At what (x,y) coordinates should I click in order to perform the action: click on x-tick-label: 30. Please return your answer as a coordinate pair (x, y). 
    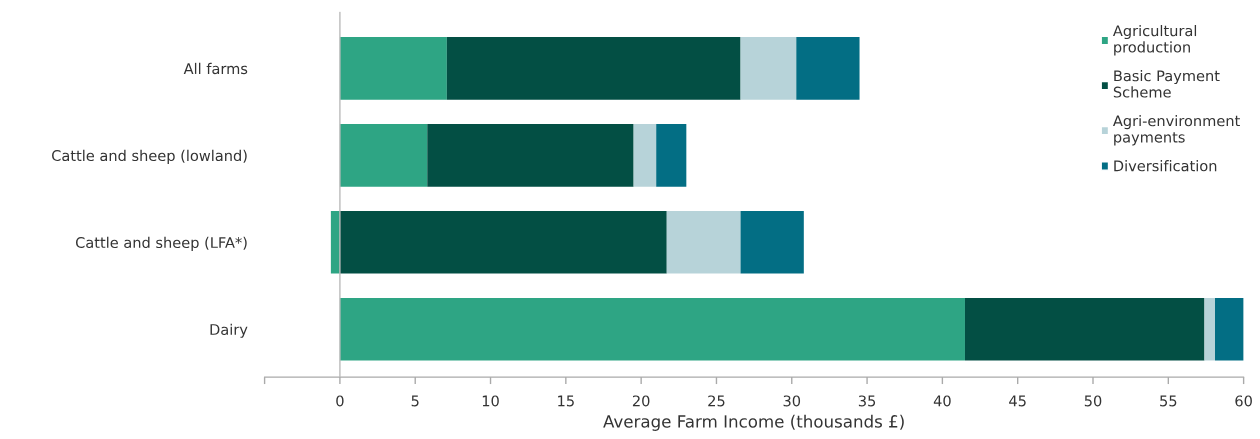
    Looking at the image, I should click on (792, 401).